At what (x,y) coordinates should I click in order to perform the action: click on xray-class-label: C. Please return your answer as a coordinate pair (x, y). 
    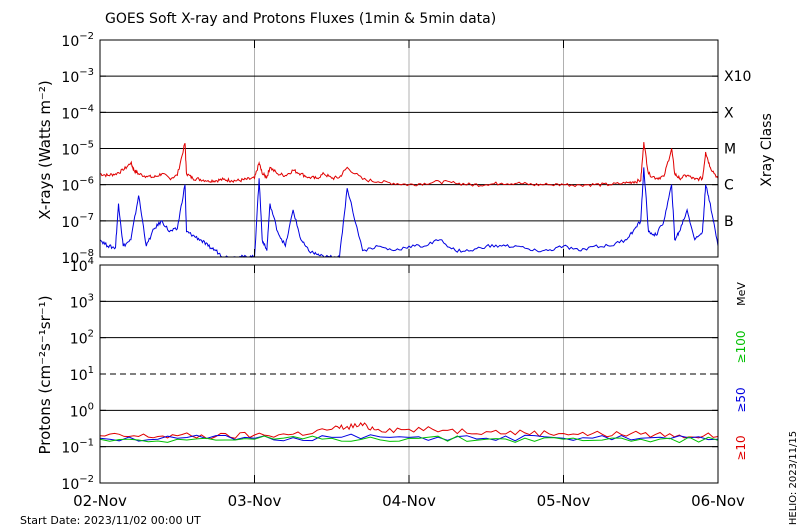
    Looking at the image, I should click on (729, 186).